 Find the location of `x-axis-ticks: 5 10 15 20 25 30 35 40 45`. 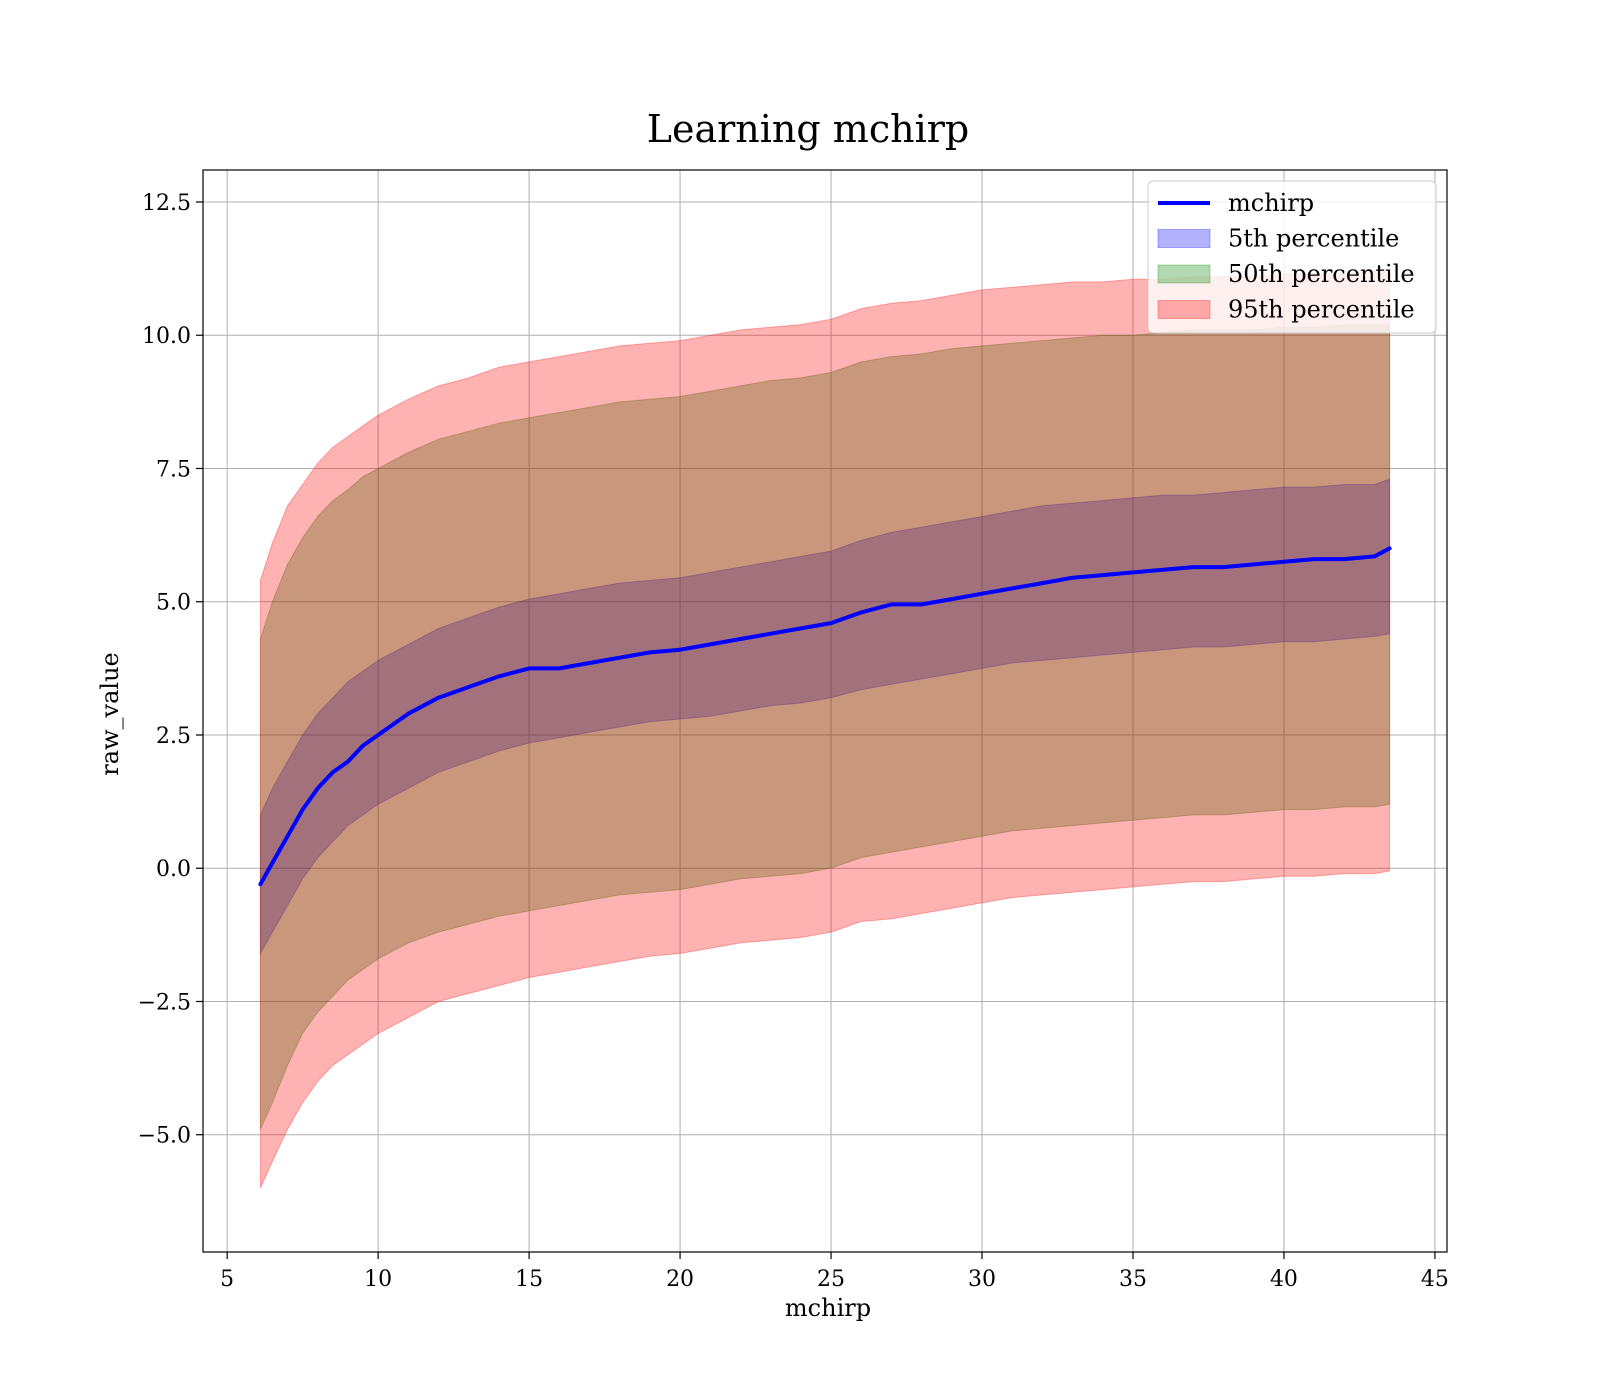

x-axis-ticks: 5 10 15 20 25 30 35 40 45 is located at coordinates (834, 1272).